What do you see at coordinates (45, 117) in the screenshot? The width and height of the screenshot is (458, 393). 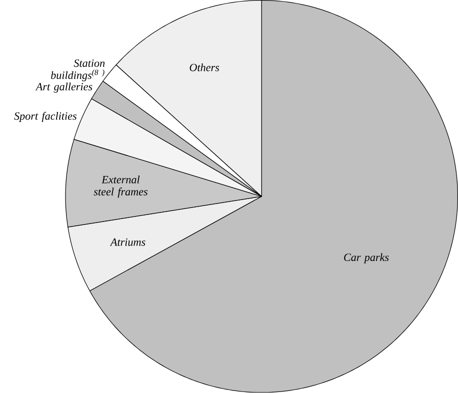 I see `slice-label: Sport faclities` at bounding box center [45, 117].